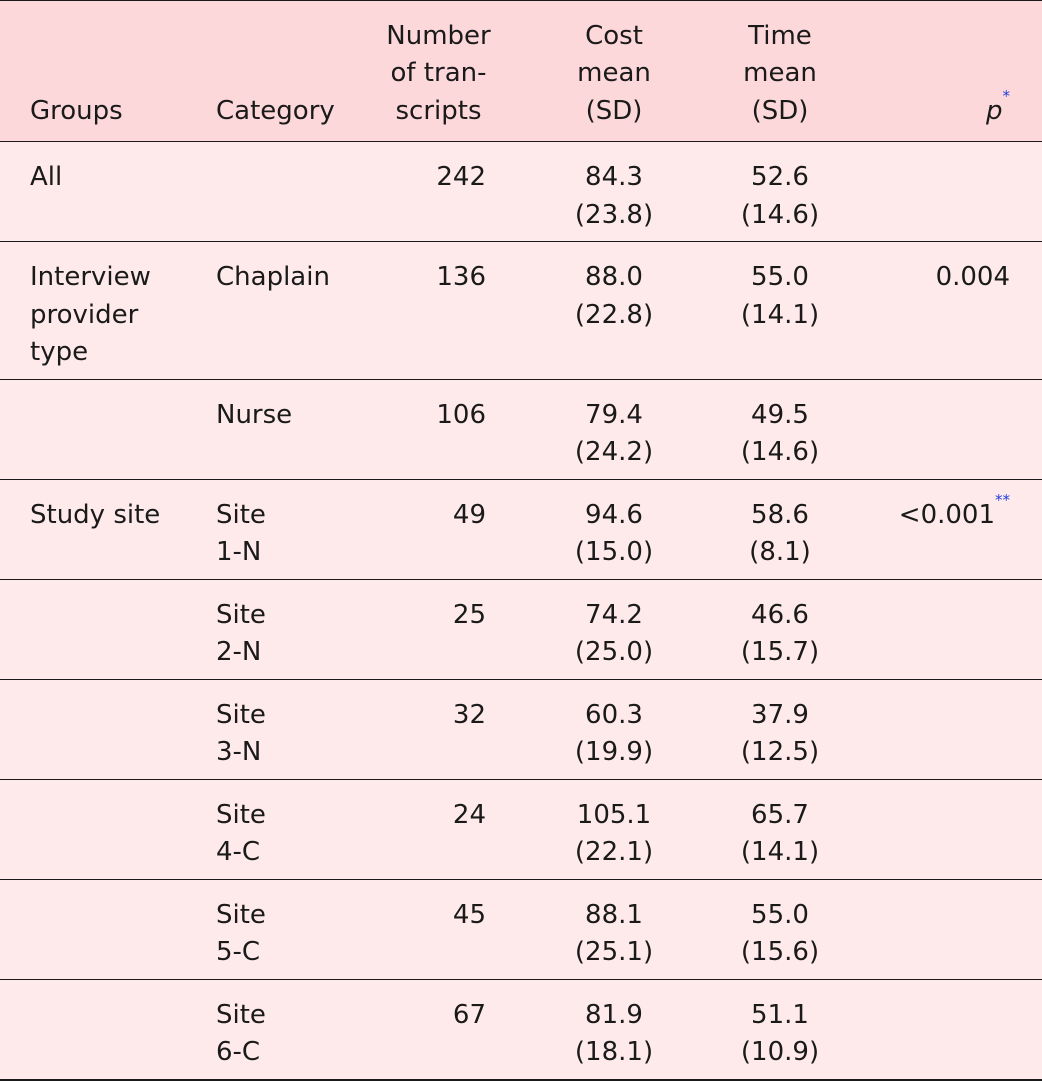 This screenshot has width=1042, height=1081. Describe the element at coordinates (281, 629) in the screenshot. I see `cell-category: Site 2-N` at that location.